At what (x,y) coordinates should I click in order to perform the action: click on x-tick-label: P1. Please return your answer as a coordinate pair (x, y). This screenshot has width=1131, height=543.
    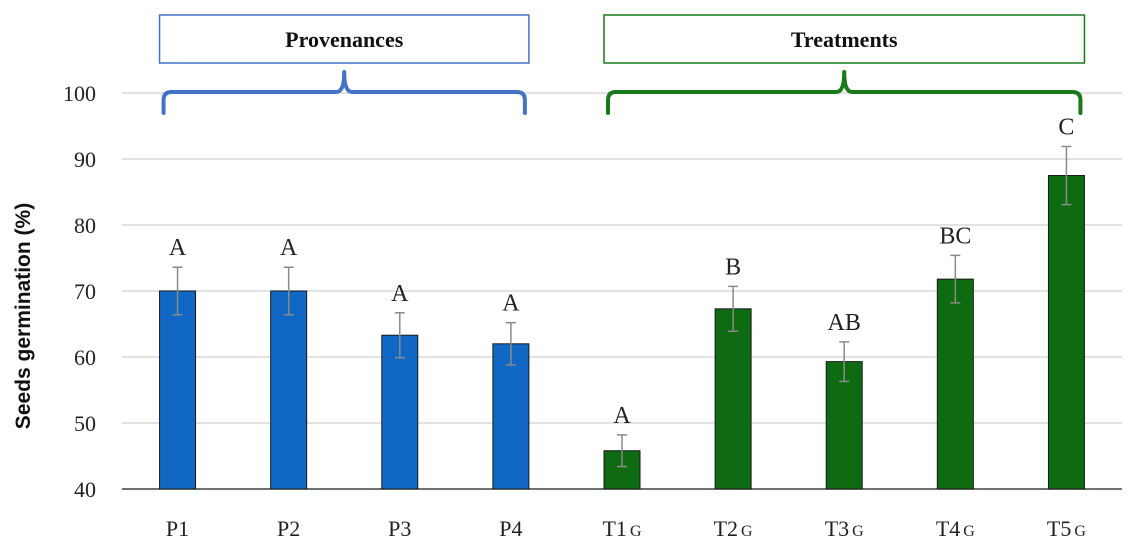
    Looking at the image, I should click on (177, 528).